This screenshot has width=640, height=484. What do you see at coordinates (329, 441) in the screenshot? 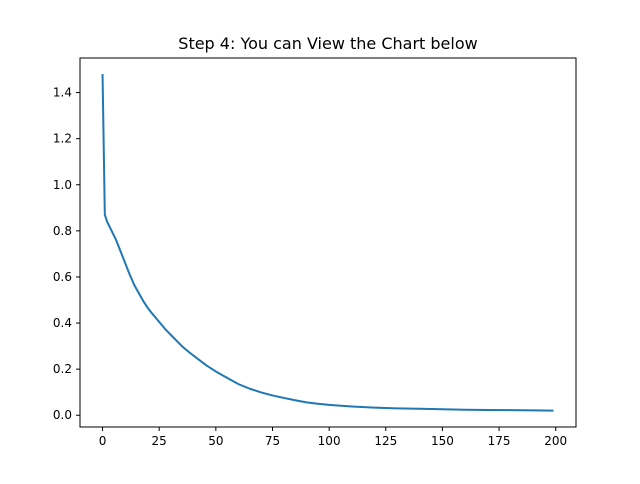
I see `x-tick-label: 100` at bounding box center [329, 441].